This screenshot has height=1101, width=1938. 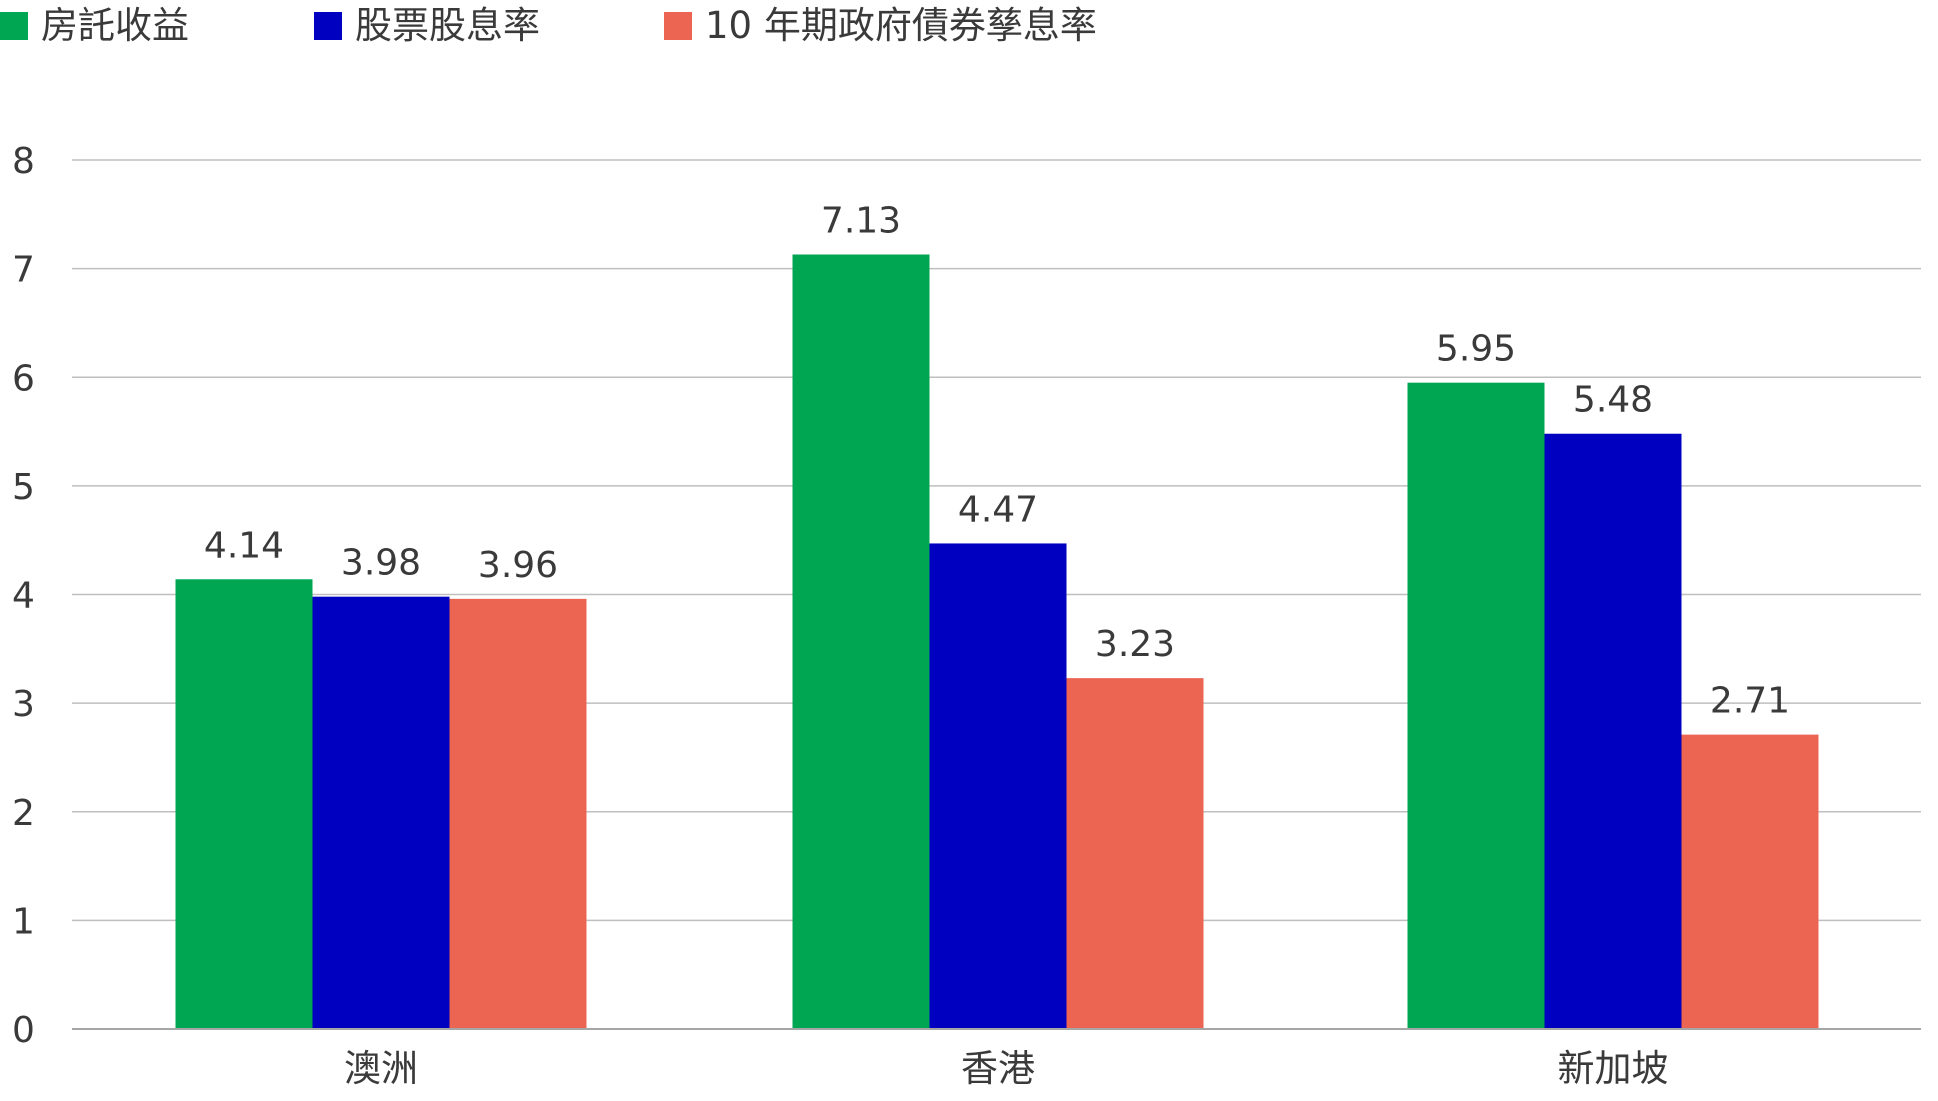 What do you see at coordinates (14, 26) in the screenshot?
I see `legend-swatch-reit-yield` at bounding box center [14, 26].